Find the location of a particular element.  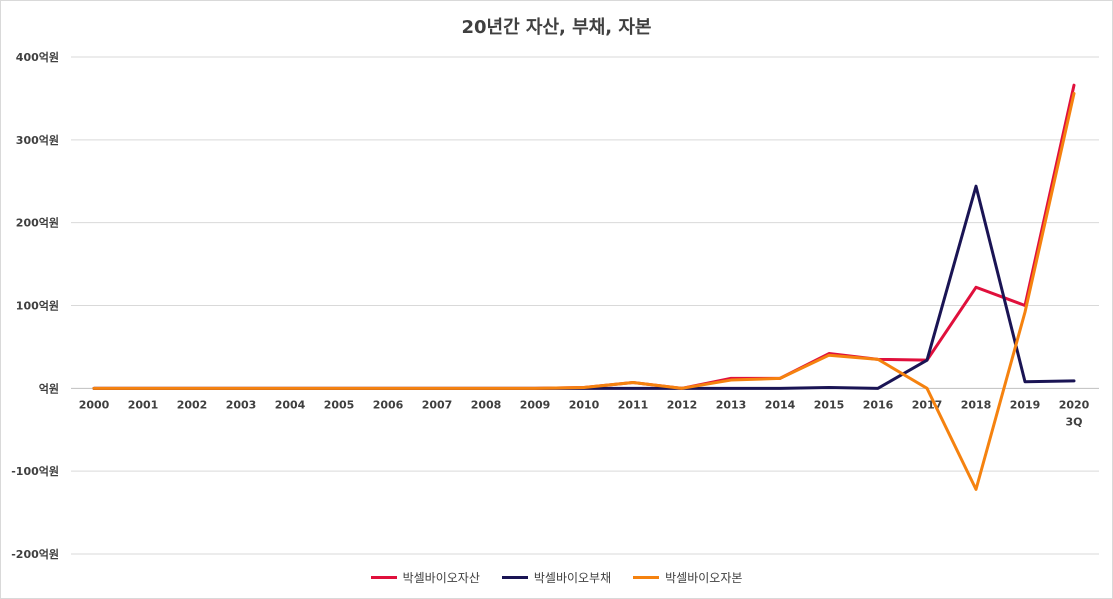

x-tick-label: 2007 is located at coordinates (437, 404).